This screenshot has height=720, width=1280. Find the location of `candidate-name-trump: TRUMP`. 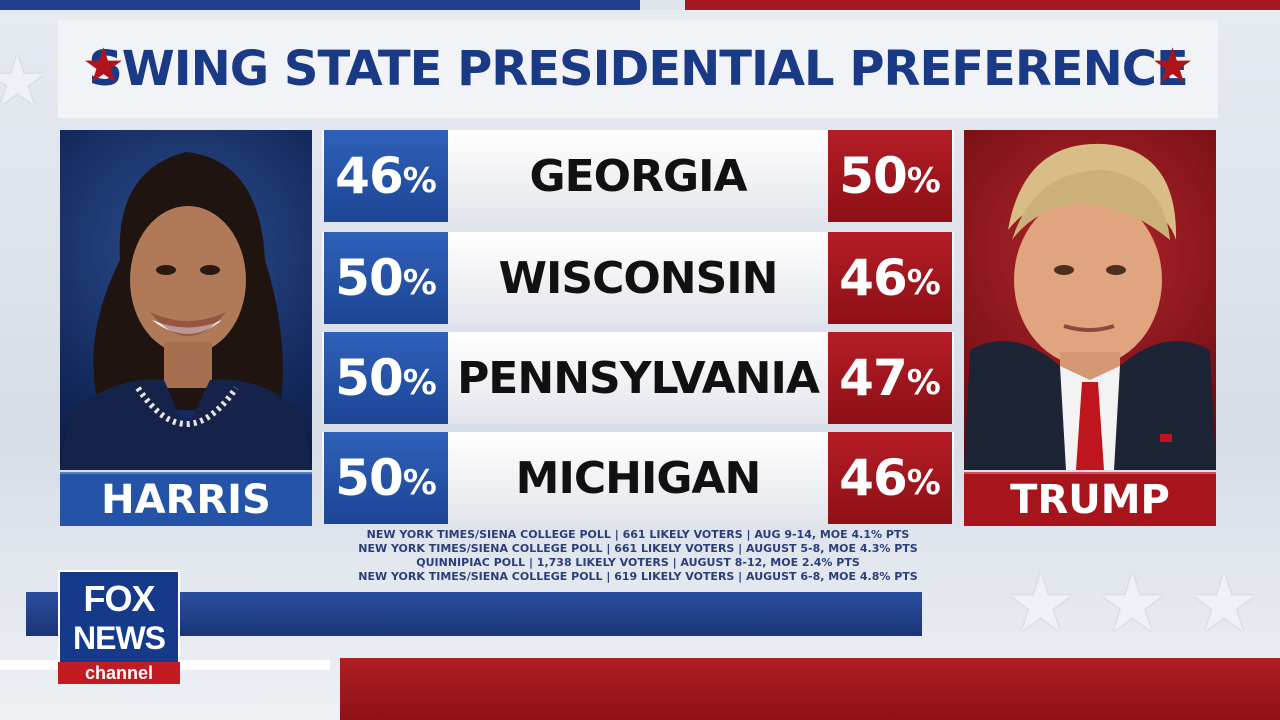

candidate-name-trump: TRUMP is located at coordinates (1090, 499).